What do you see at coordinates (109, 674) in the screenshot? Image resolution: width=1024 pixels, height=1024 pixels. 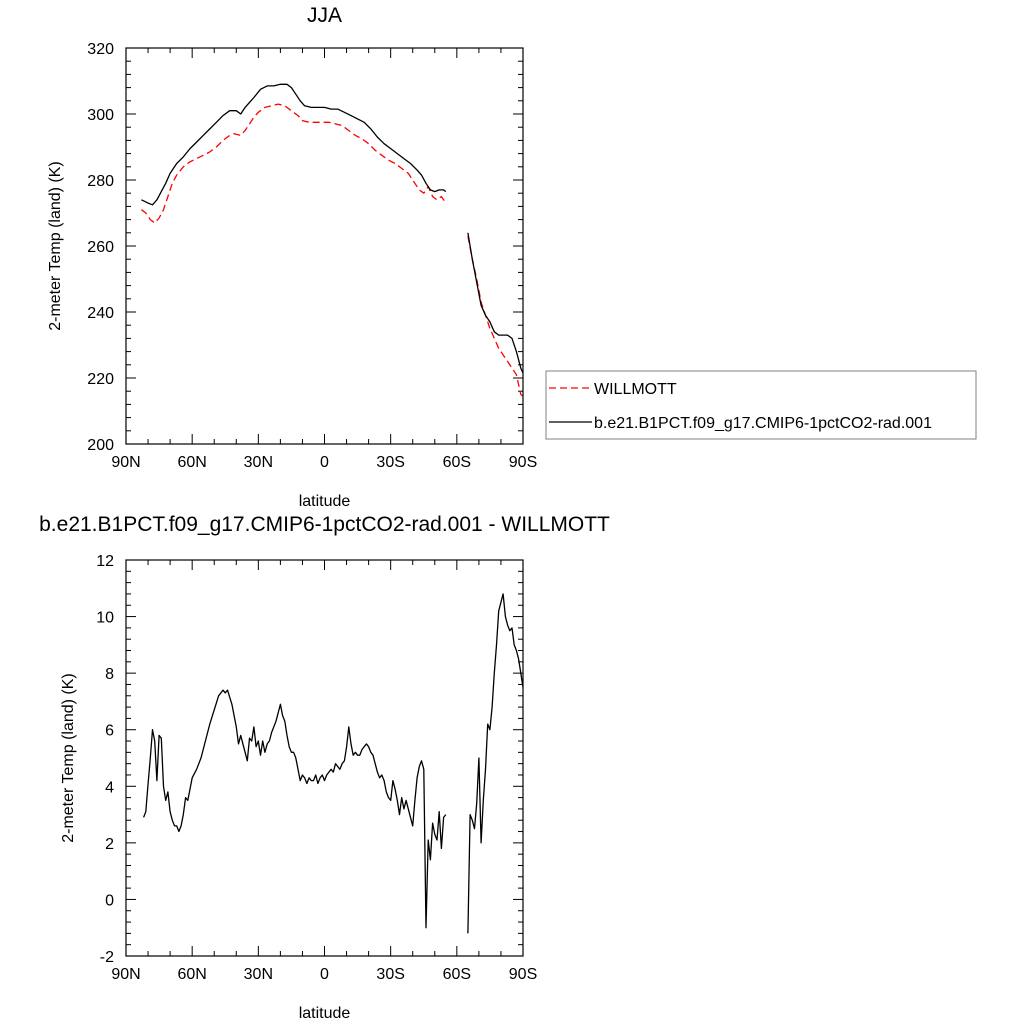 I see `y-tick-label: 8` at bounding box center [109, 674].